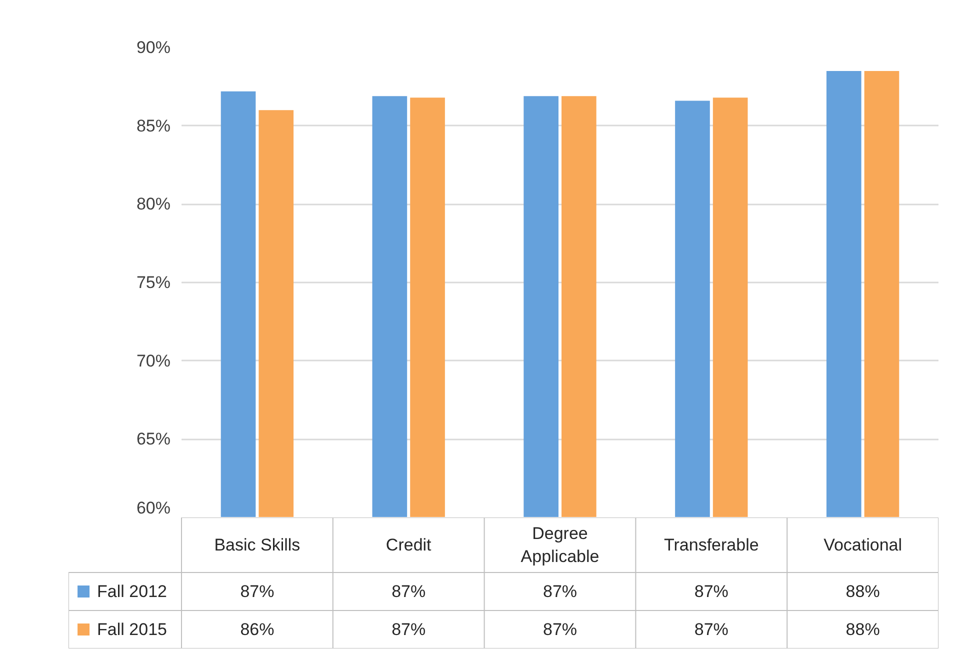 The width and height of the screenshot is (961, 658). What do you see at coordinates (560, 545) in the screenshot?
I see `x-tick-label: Degree Applicable` at bounding box center [560, 545].